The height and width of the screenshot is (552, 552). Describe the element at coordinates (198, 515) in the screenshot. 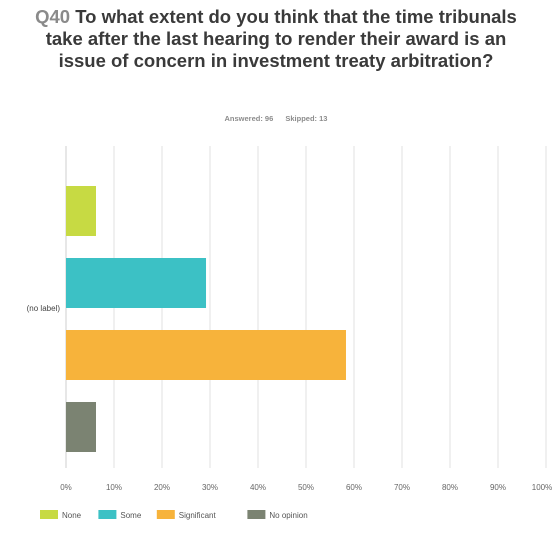

I see `legend-label-significant: Significant` at that location.